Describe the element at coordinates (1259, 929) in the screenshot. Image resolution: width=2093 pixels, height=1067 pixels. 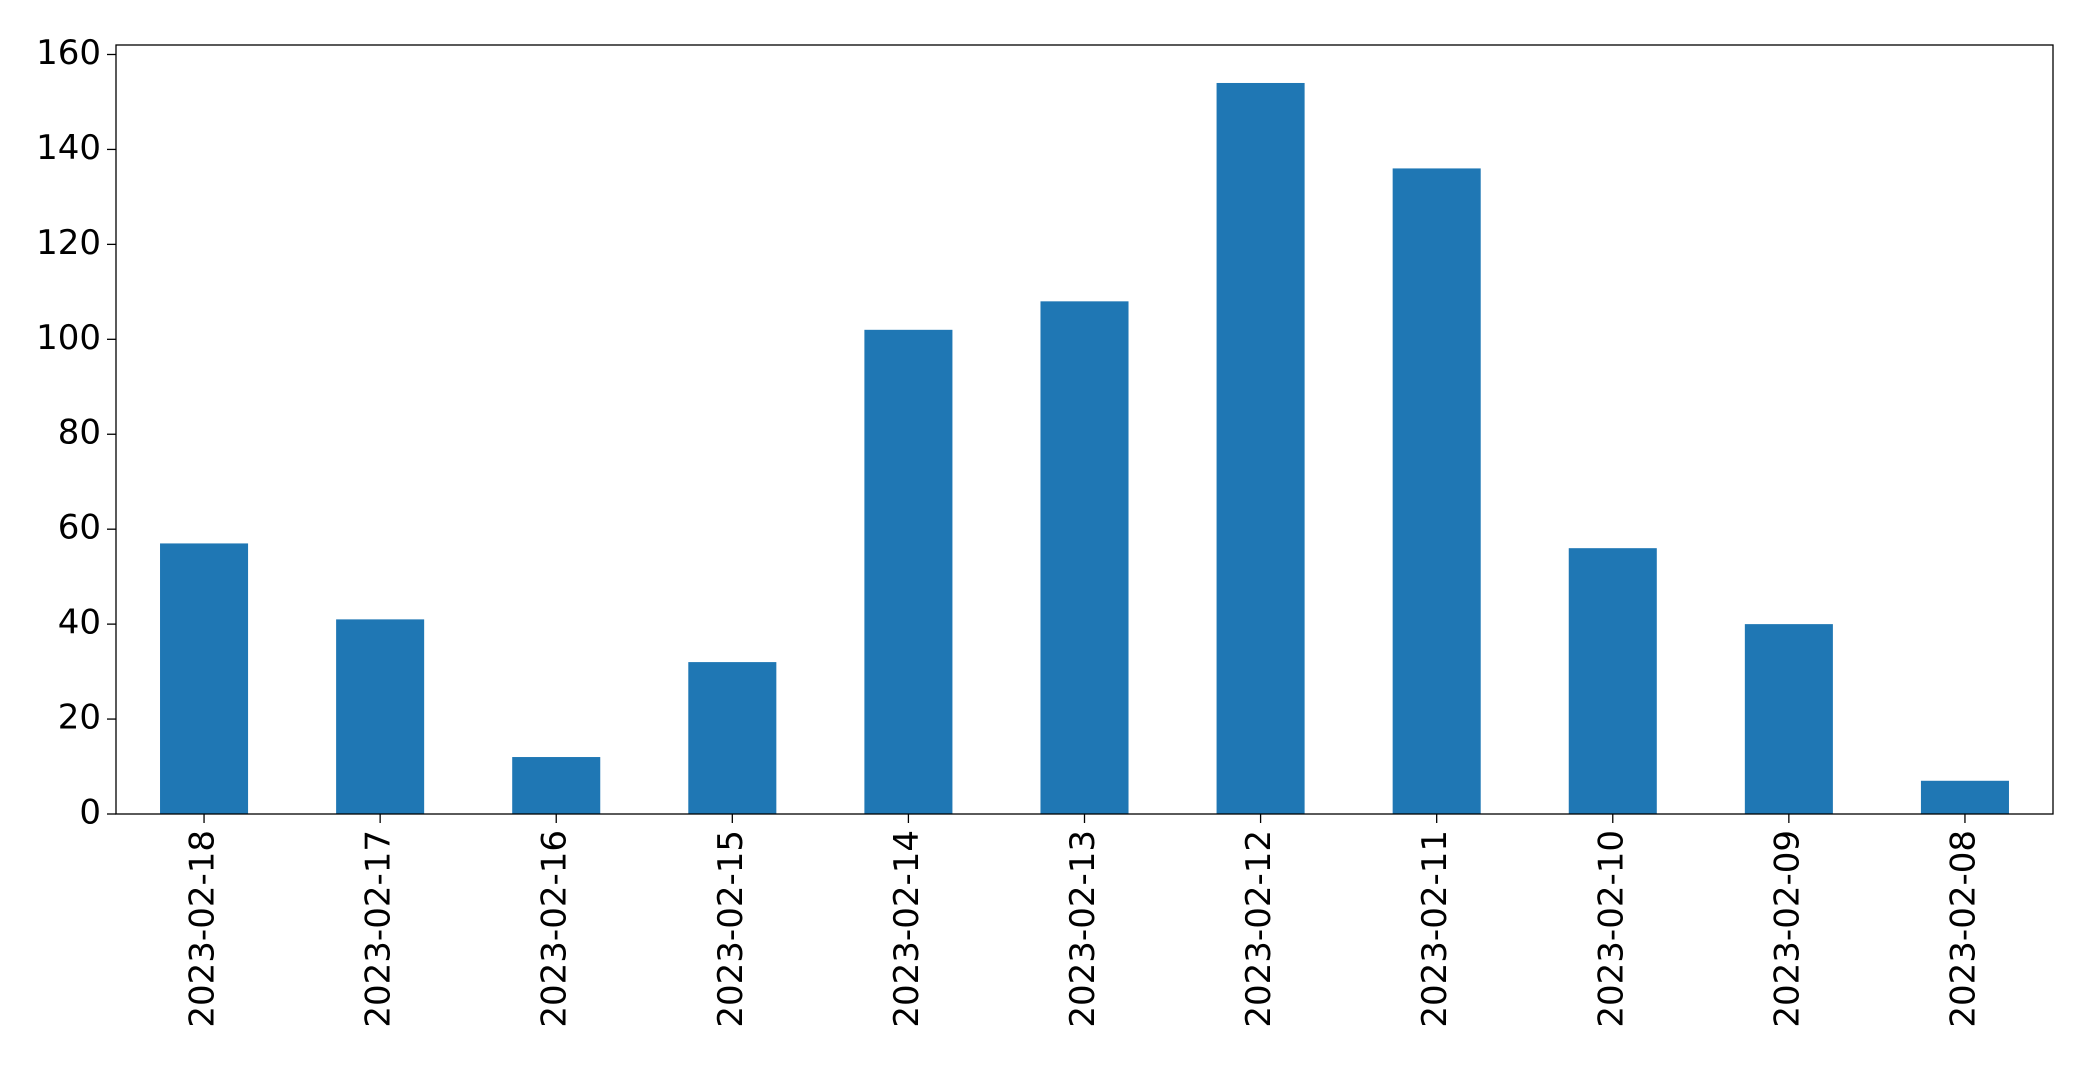
I see `x-tick-label: 2023-02-12` at that location.